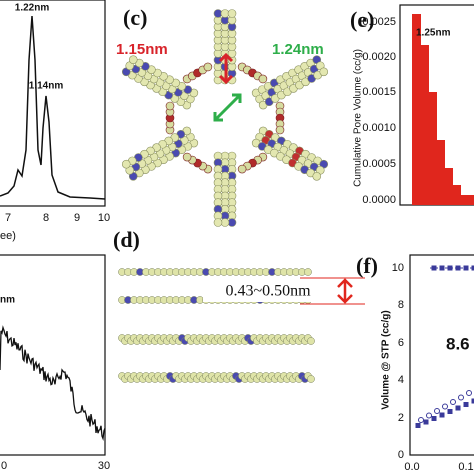 The width and height of the screenshot is (474, 474). What do you see at coordinates (401, 418) in the screenshot?
I see `y-tick-label: 2` at bounding box center [401, 418].